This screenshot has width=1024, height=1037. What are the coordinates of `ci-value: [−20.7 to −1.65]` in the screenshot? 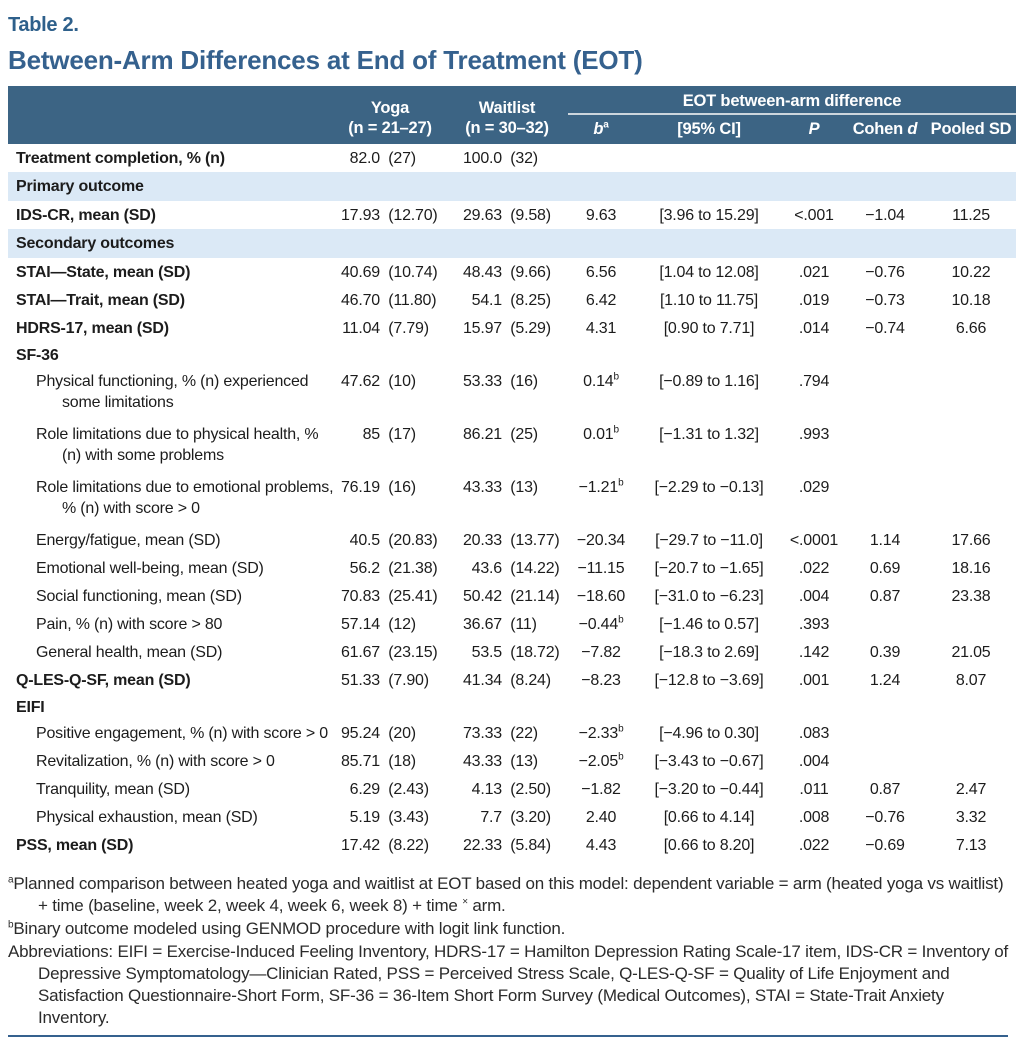 It's located at (709, 568).